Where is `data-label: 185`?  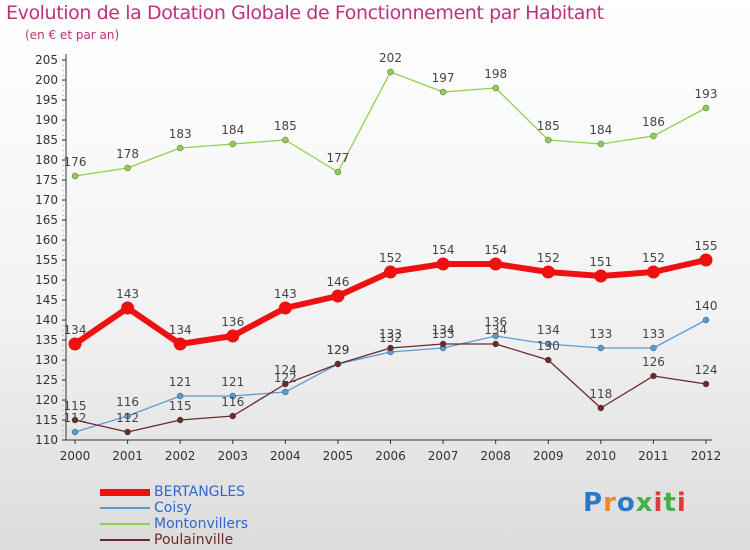 data-label: 185 is located at coordinates (548, 126).